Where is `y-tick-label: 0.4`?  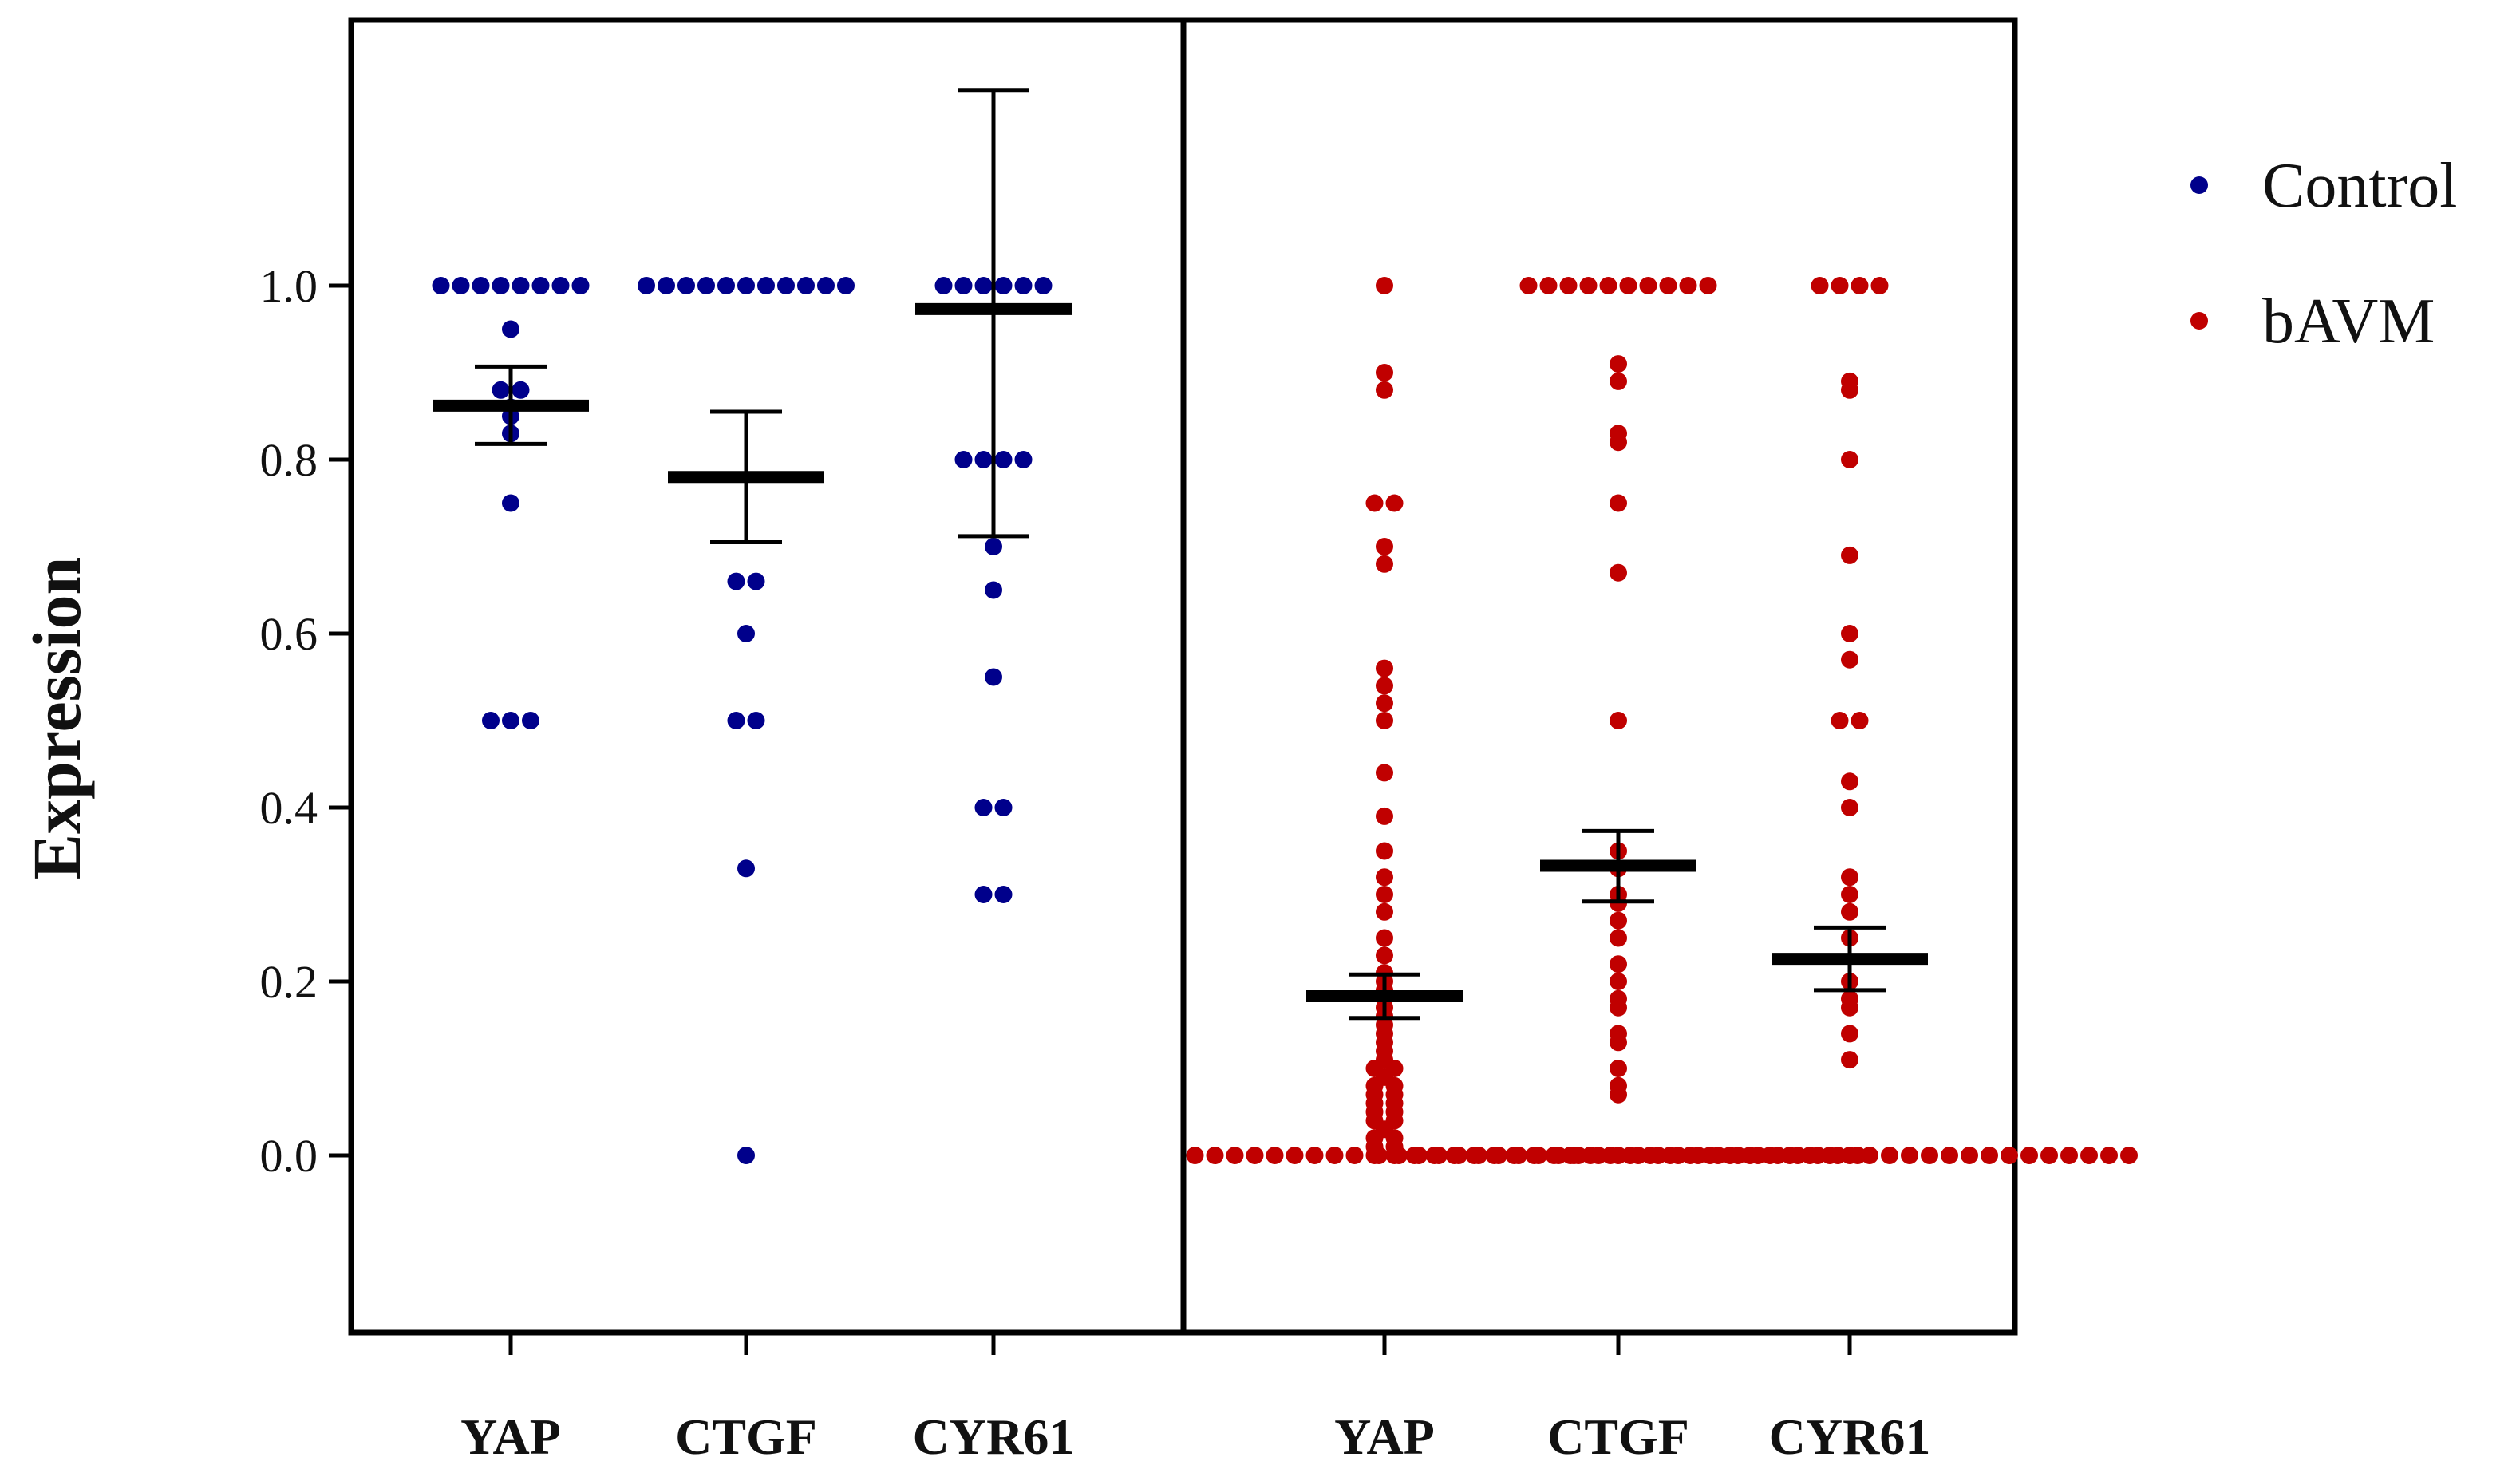 y-tick-label: 0.4 is located at coordinates (289, 808).